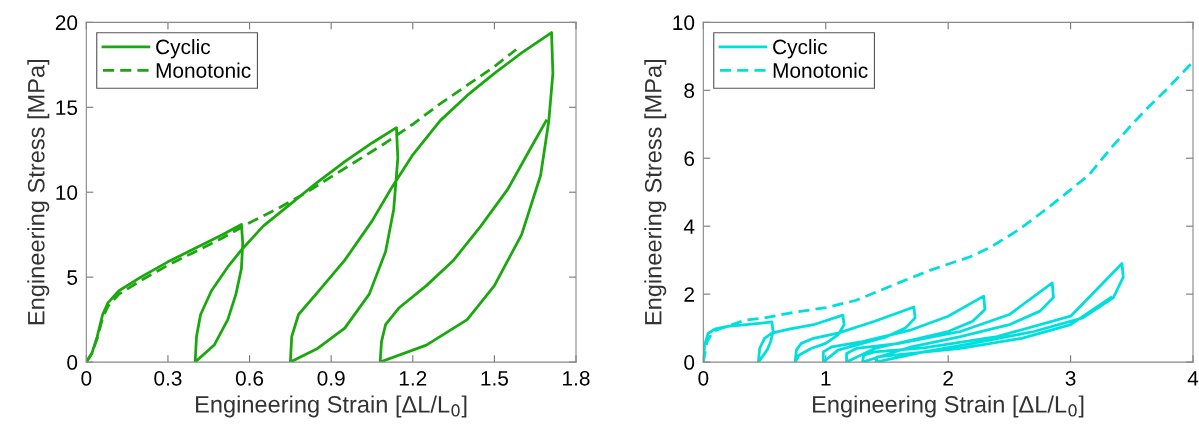 The image size is (1199, 447). I want to click on x-tick-label: 1.8, so click(576, 378).